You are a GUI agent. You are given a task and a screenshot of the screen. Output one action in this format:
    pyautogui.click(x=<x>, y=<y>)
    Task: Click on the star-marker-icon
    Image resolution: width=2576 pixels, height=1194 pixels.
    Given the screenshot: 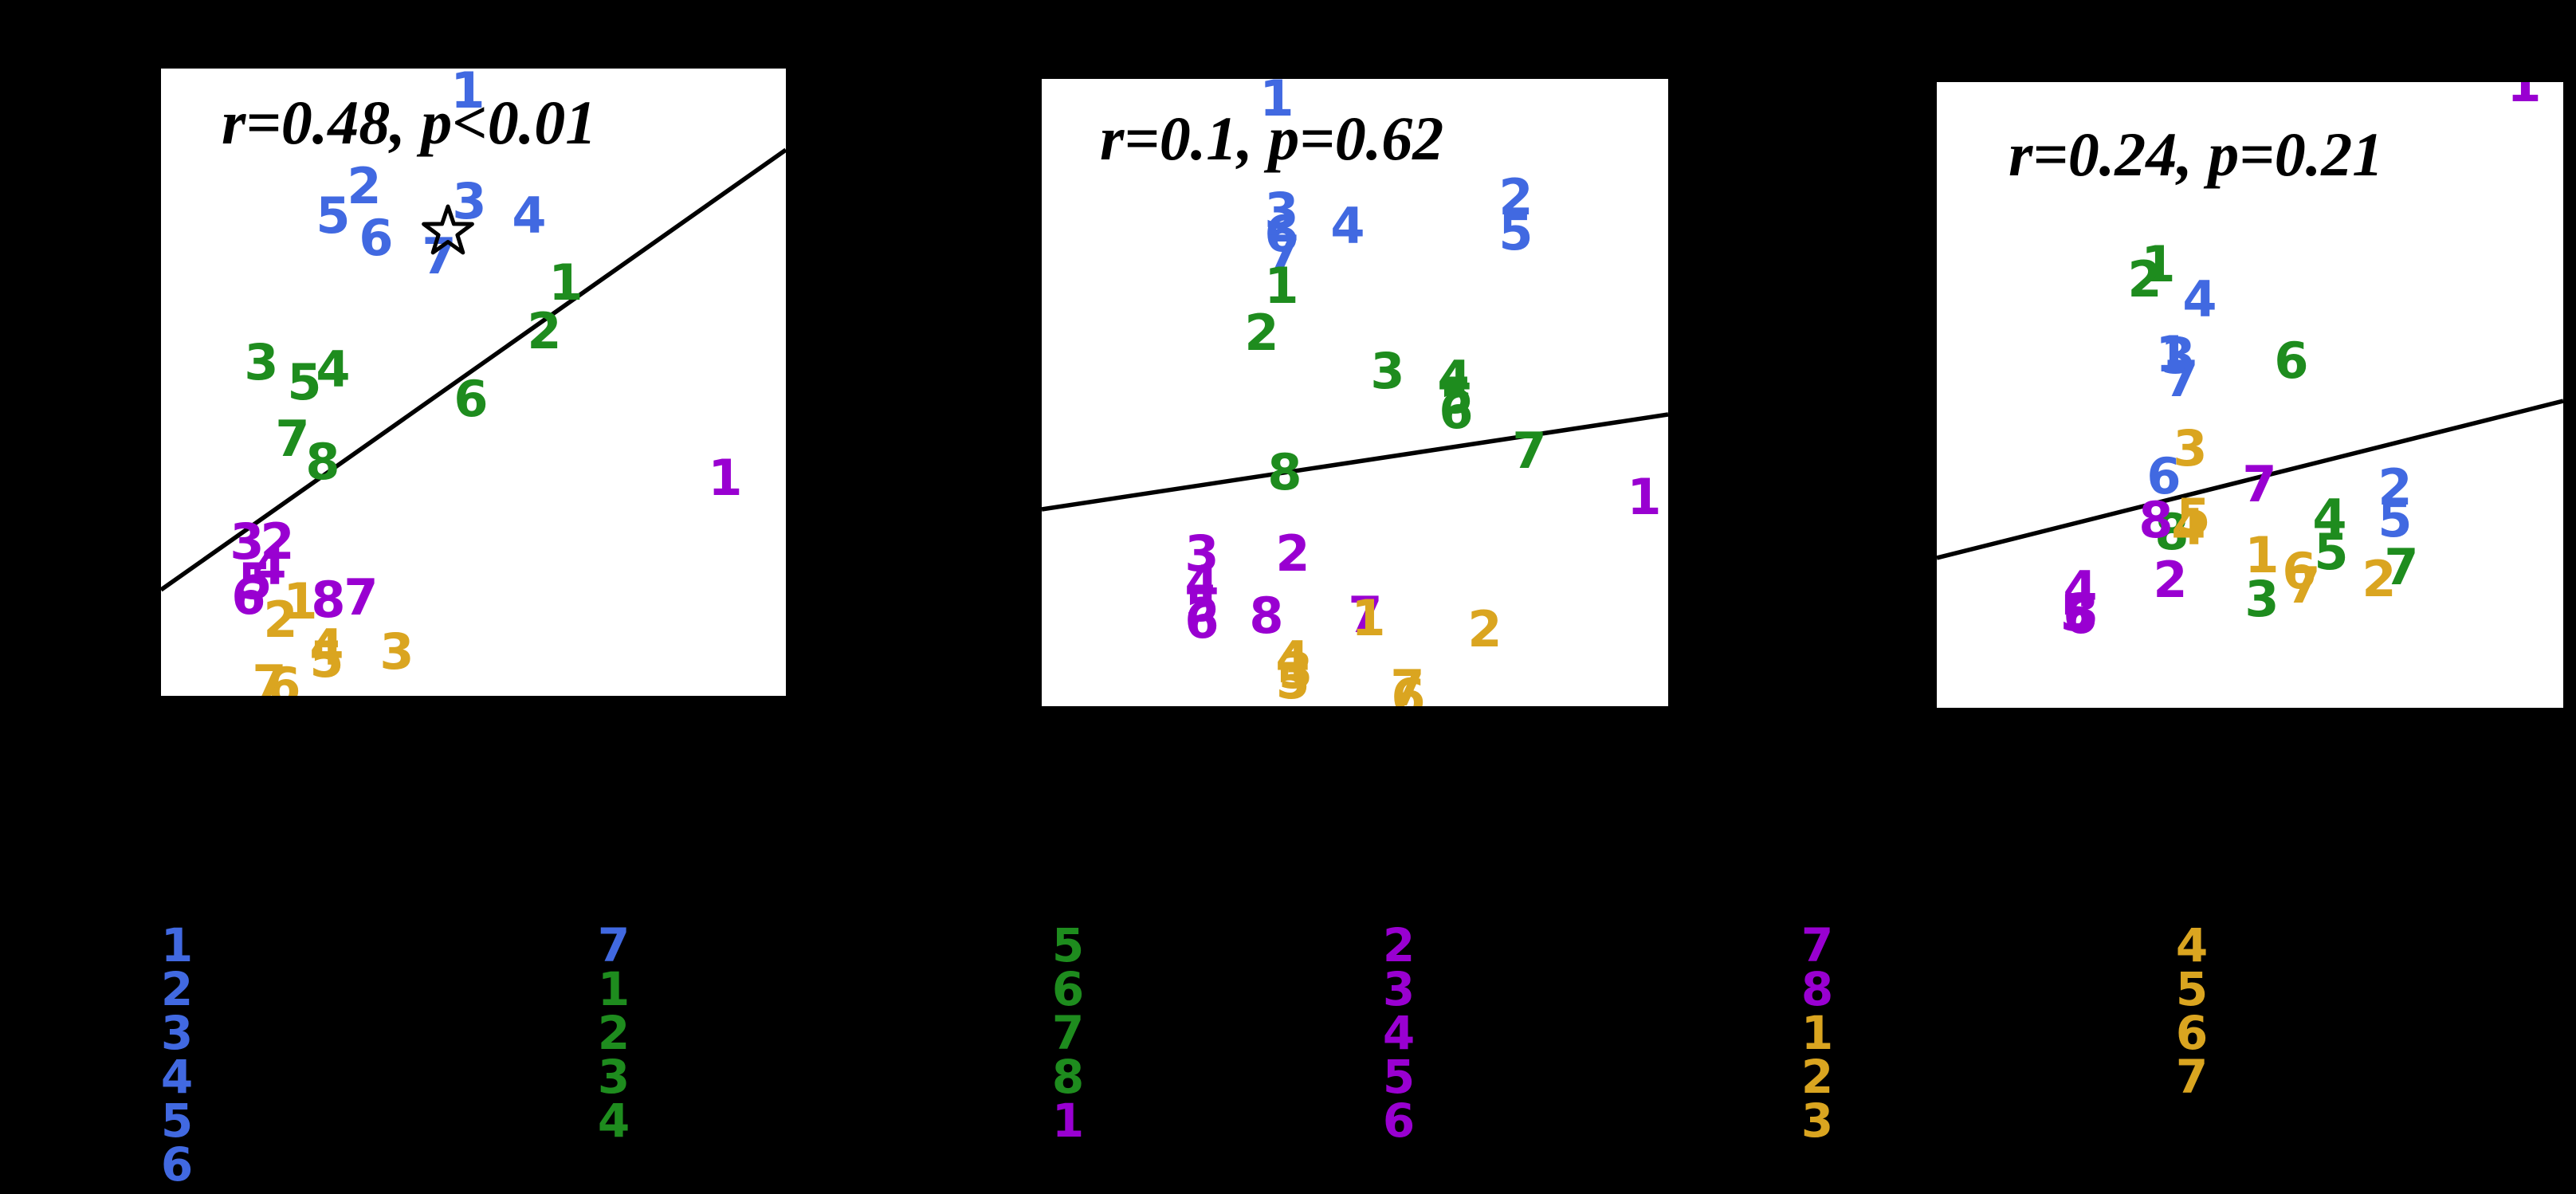 What is the action you would take?
    pyautogui.click(x=448, y=229)
    